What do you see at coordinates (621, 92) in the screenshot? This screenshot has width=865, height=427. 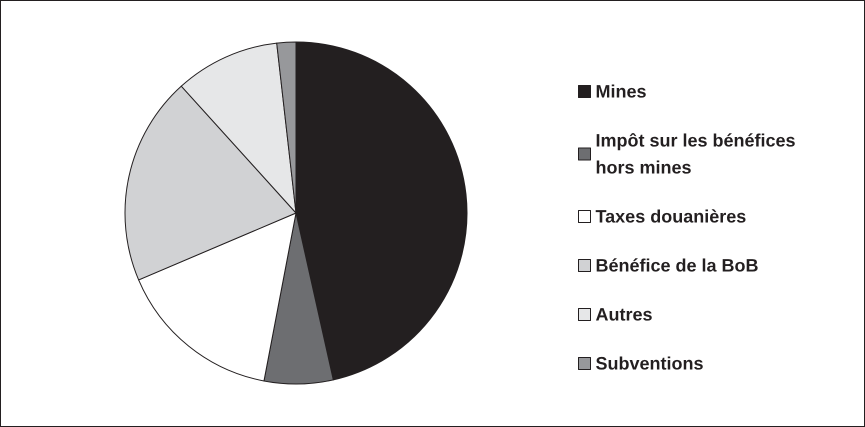 I see `legend-label: Mines` at bounding box center [621, 92].